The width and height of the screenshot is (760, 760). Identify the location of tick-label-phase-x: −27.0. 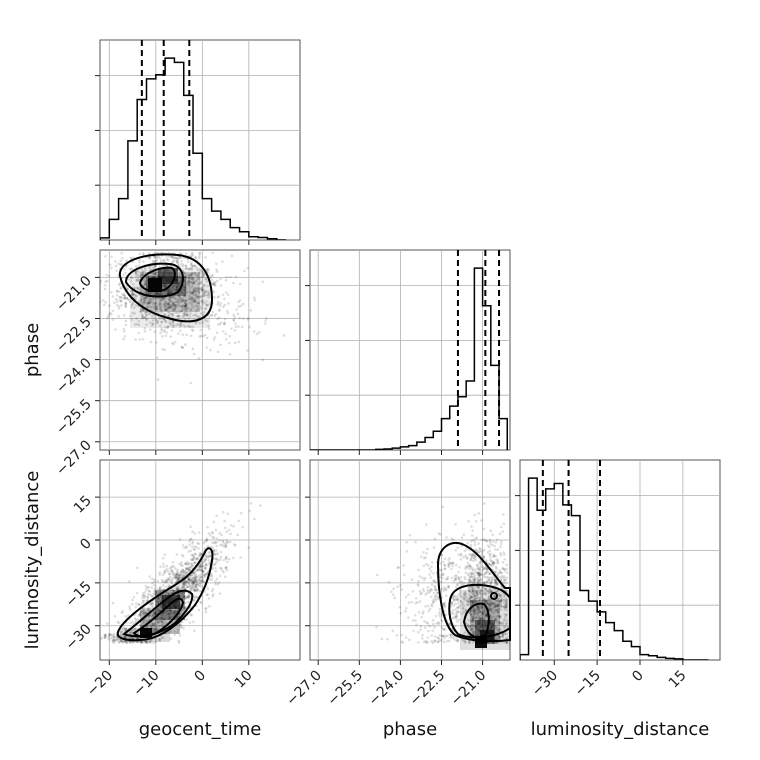
(304, 689).